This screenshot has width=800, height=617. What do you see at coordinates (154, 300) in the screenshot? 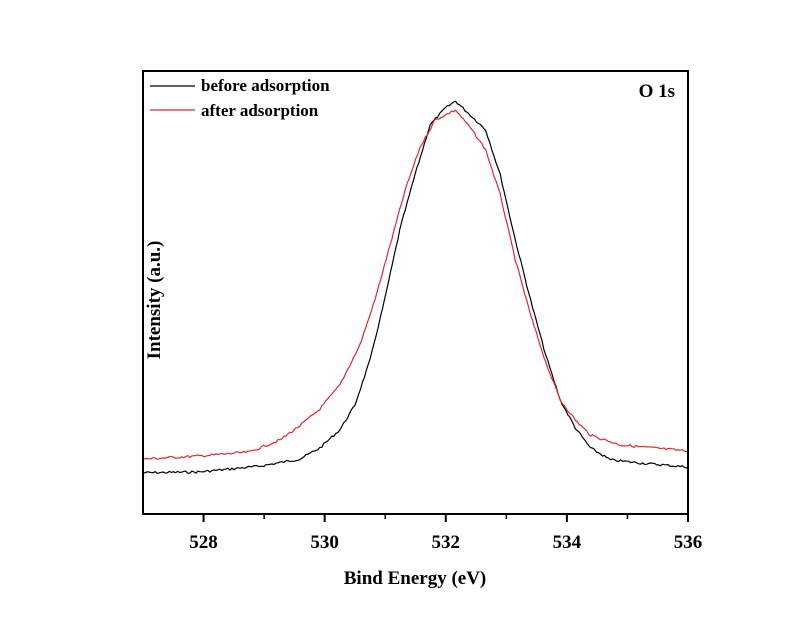
I see `y-axis-title: Intensity (a.u.)` at bounding box center [154, 300].